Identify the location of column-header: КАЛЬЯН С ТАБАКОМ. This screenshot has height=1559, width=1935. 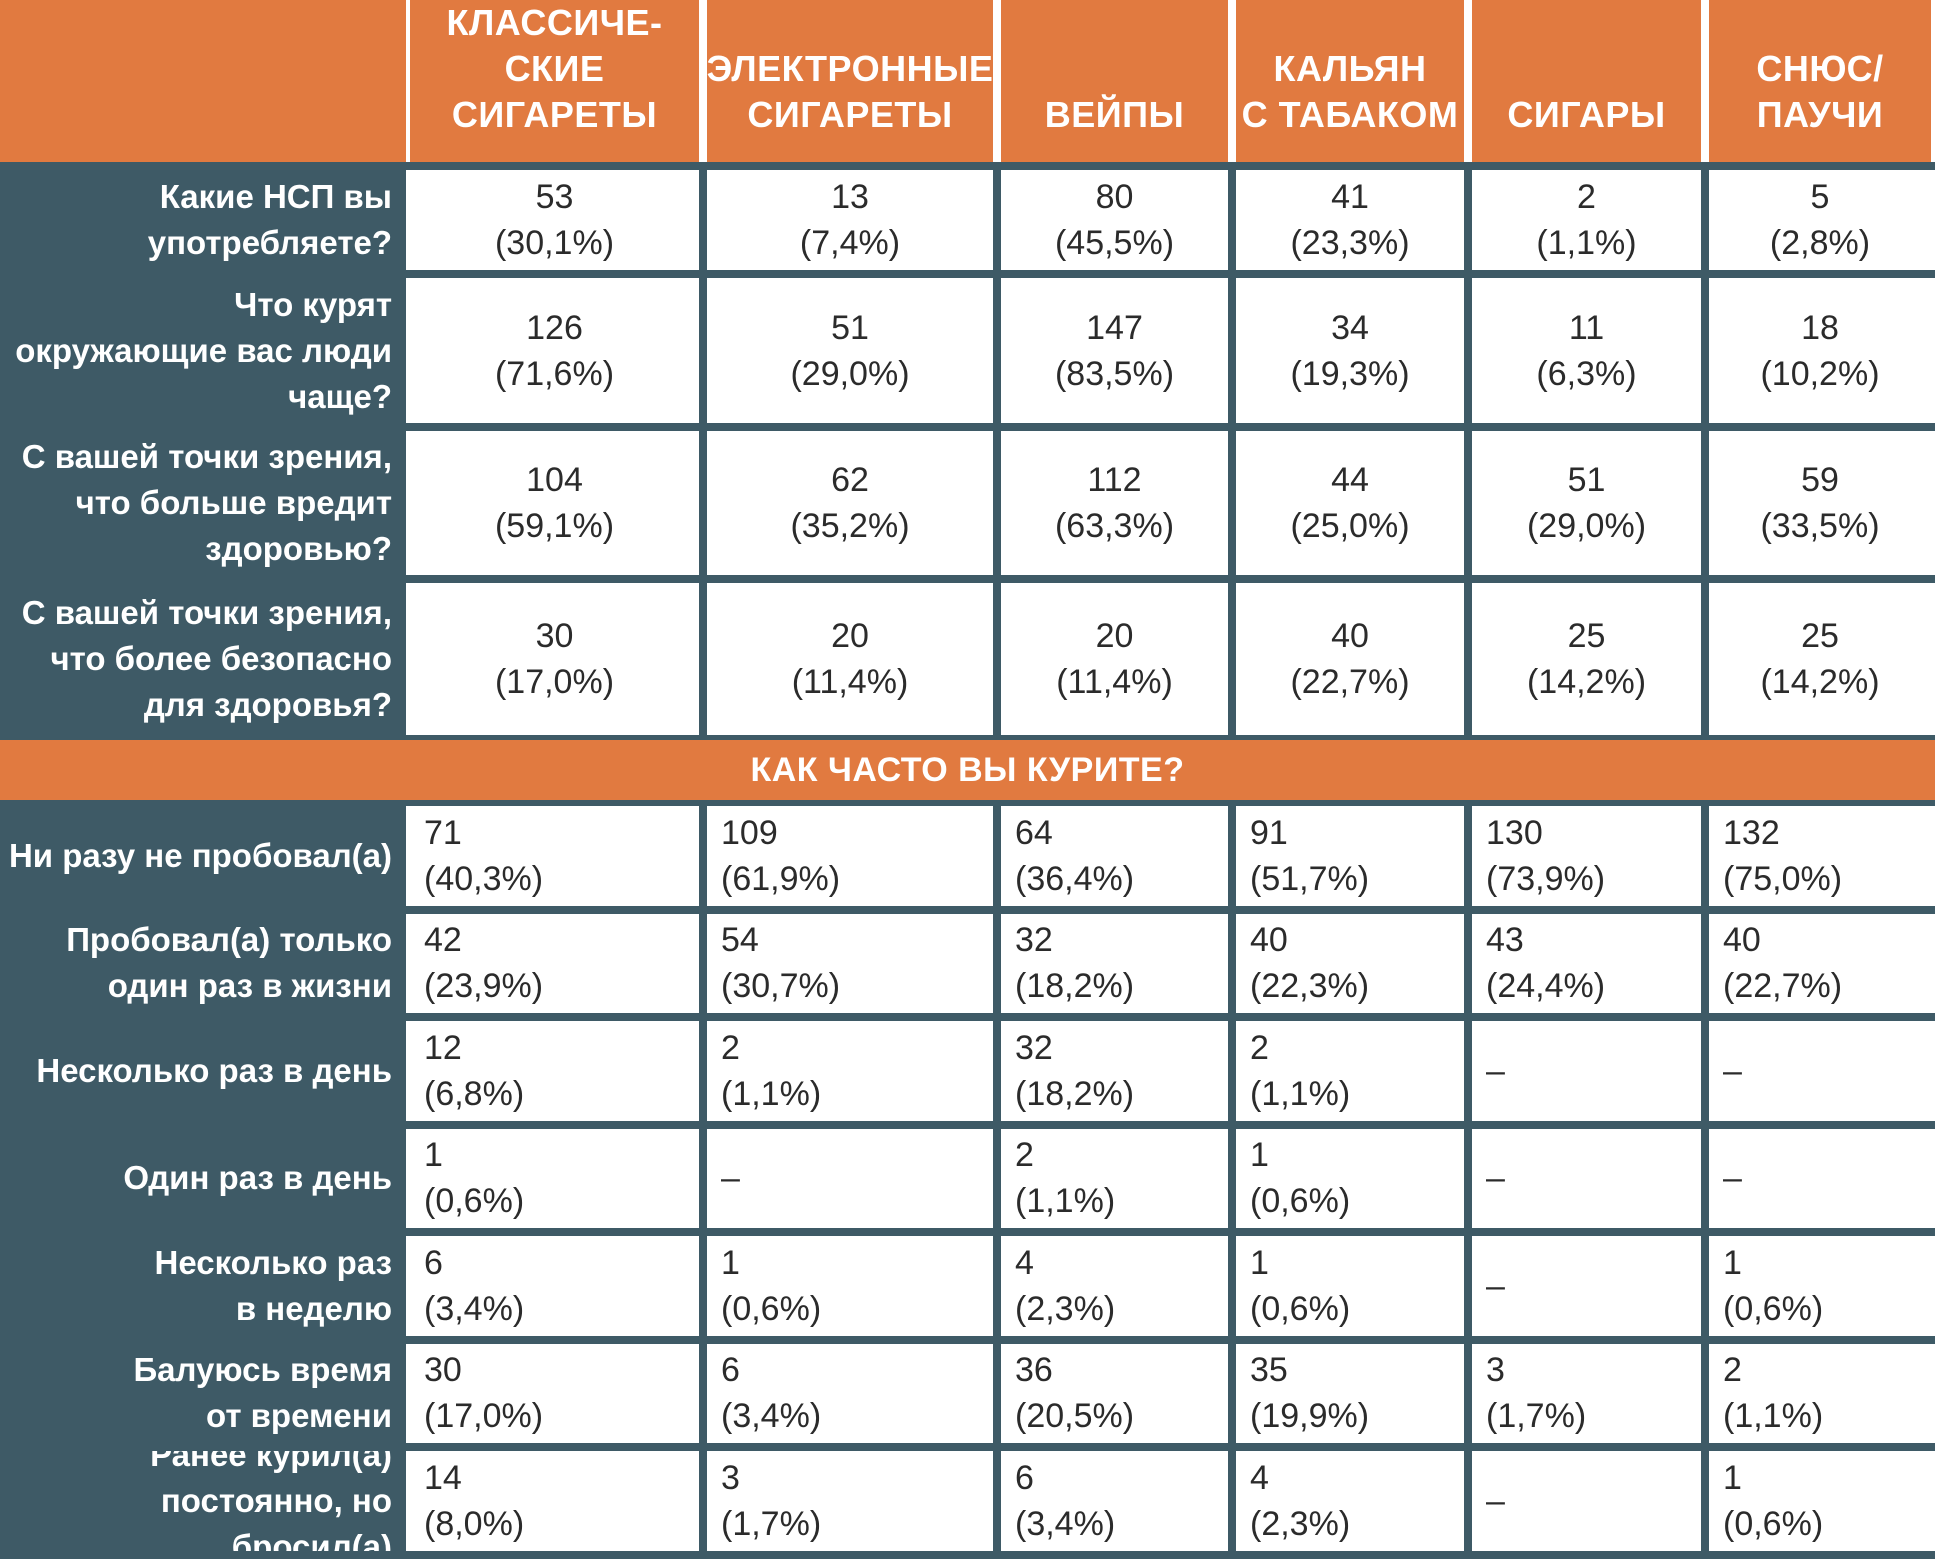
(1350, 81).